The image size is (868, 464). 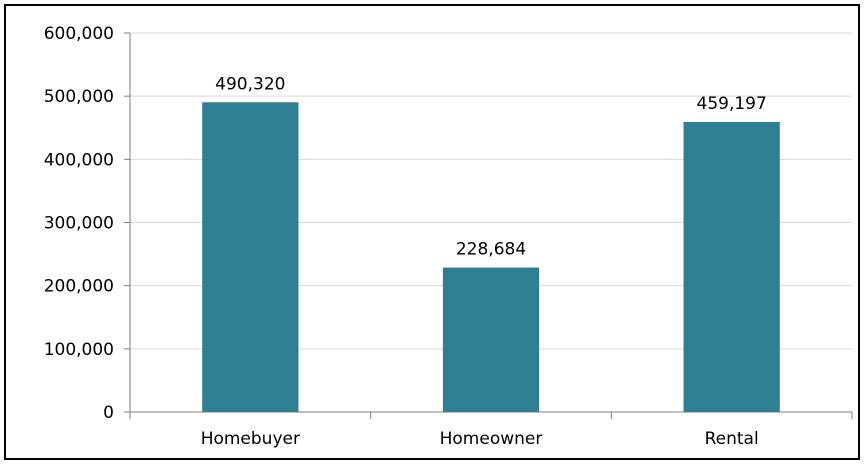 What do you see at coordinates (79, 34) in the screenshot?
I see `y-tick-label: 600,000` at bounding box center [79, 34].